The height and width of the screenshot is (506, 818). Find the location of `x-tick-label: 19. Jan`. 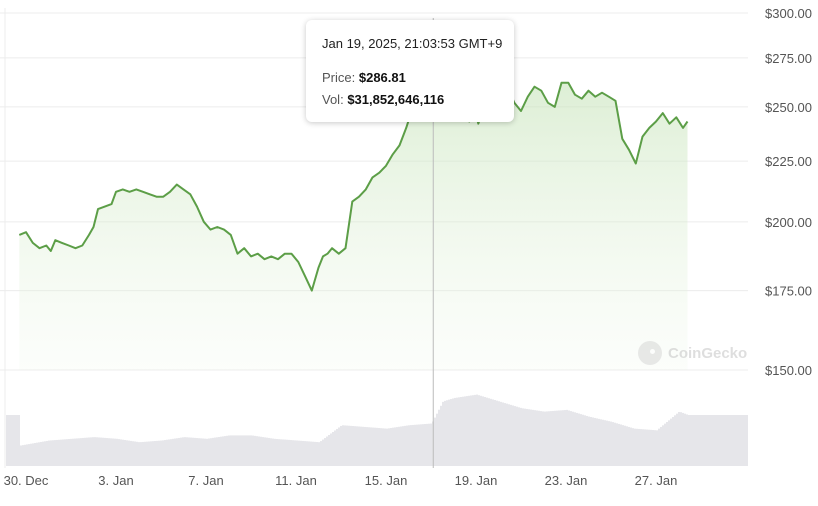

x-tick-label: 19. Jan is located at coordinates (476, 480).